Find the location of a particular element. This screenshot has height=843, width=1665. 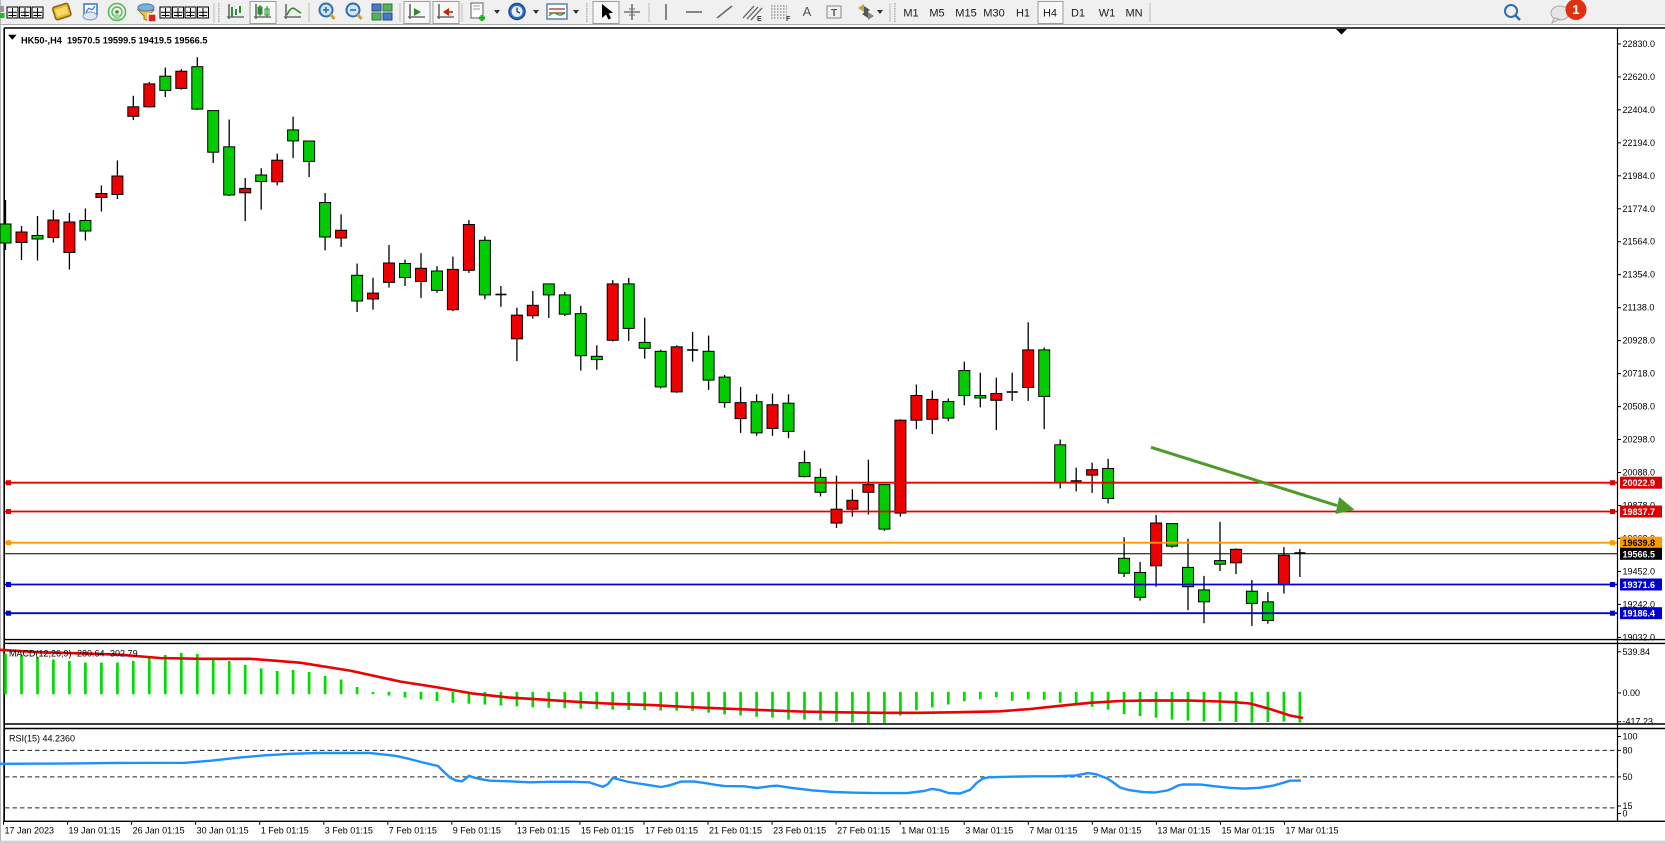

svg-text: 19639.8 is located at coordinates (1639, 543).